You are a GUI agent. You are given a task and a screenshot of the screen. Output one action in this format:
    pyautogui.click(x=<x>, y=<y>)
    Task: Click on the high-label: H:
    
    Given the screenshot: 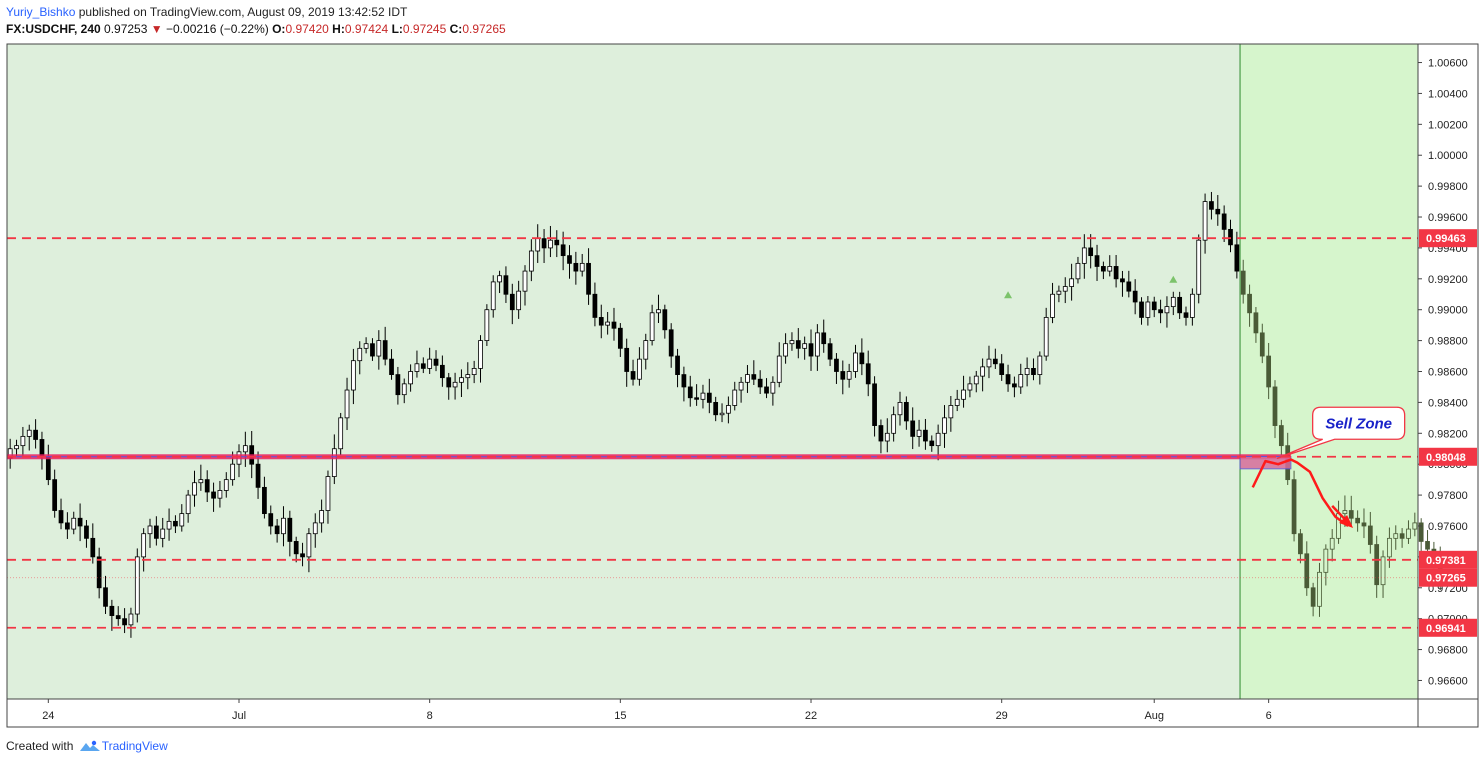 What is the action you would take?
    pyautogui.click(x=338, y=29)
    